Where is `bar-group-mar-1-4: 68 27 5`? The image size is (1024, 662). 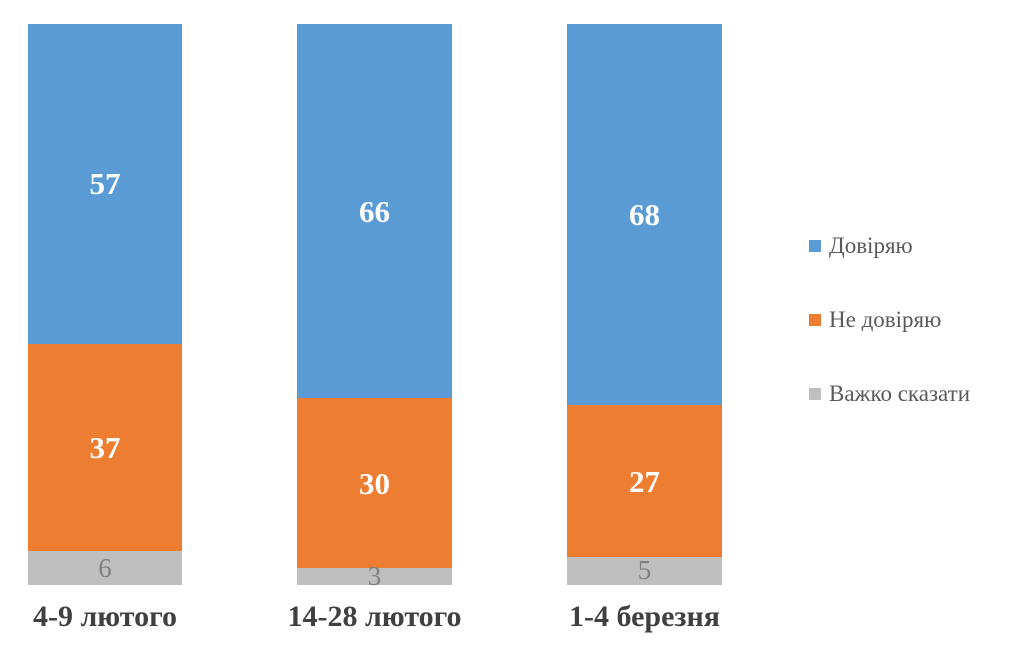
bar-group-mar-1-4: 68 27 5 is located at coordinates (644, 304).